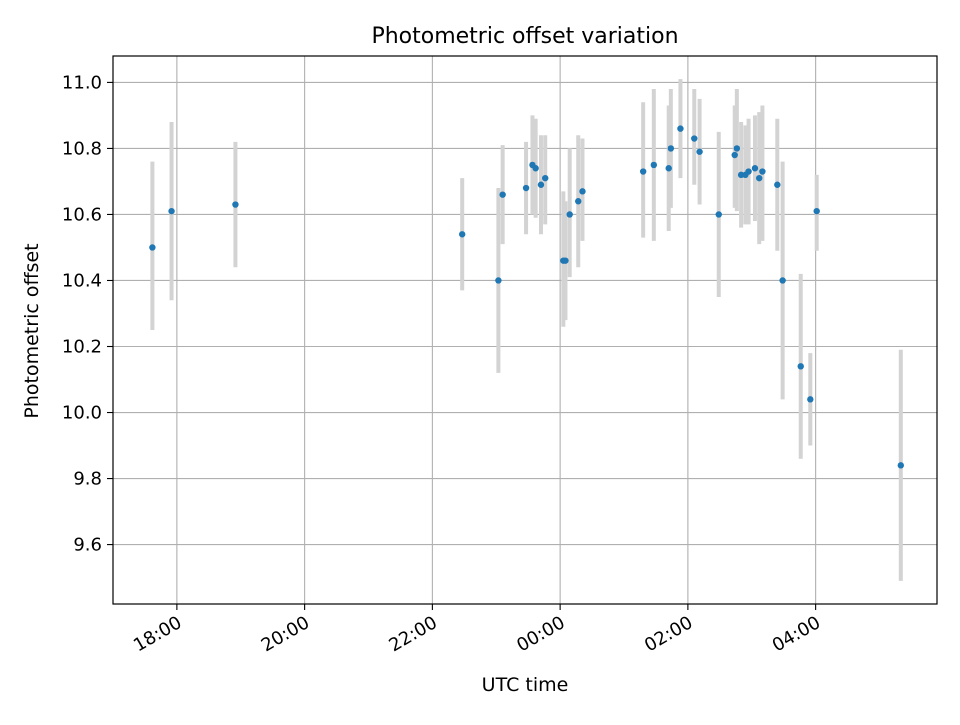 This screenshot has height=725, width=960. I want to click on y-tick-label: 10.8, so click(82, 148).